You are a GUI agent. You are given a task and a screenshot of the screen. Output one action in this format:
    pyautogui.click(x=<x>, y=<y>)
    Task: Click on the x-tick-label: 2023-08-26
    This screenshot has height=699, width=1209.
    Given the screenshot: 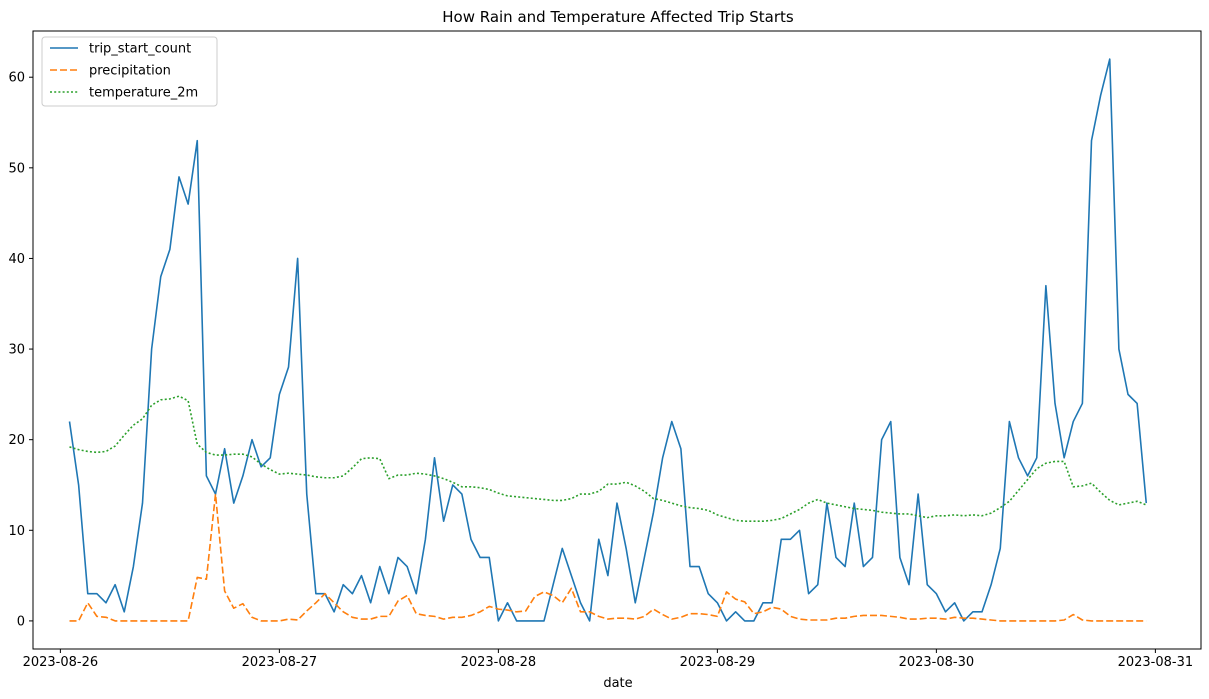 What is the action you would take?
    pyautogui.click(x=61, y=662)
    